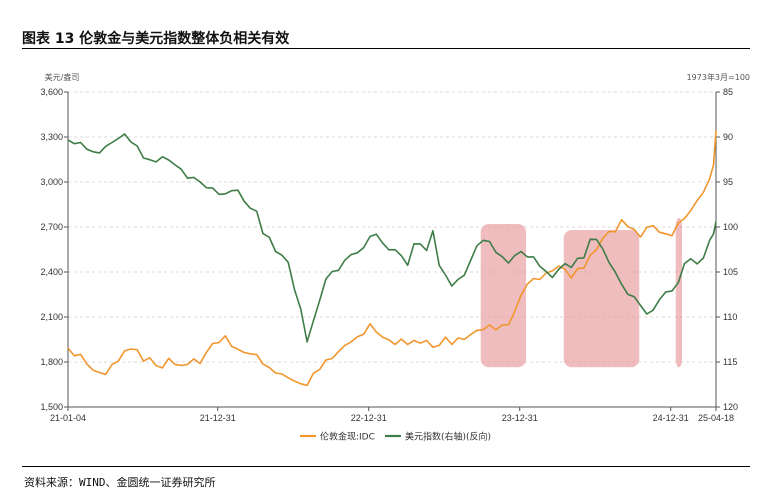  What do you see at coordinates (716, 418) in the screenshot?
I see `x-tick-label: 25-04-18` at bounding box center [716, 418].